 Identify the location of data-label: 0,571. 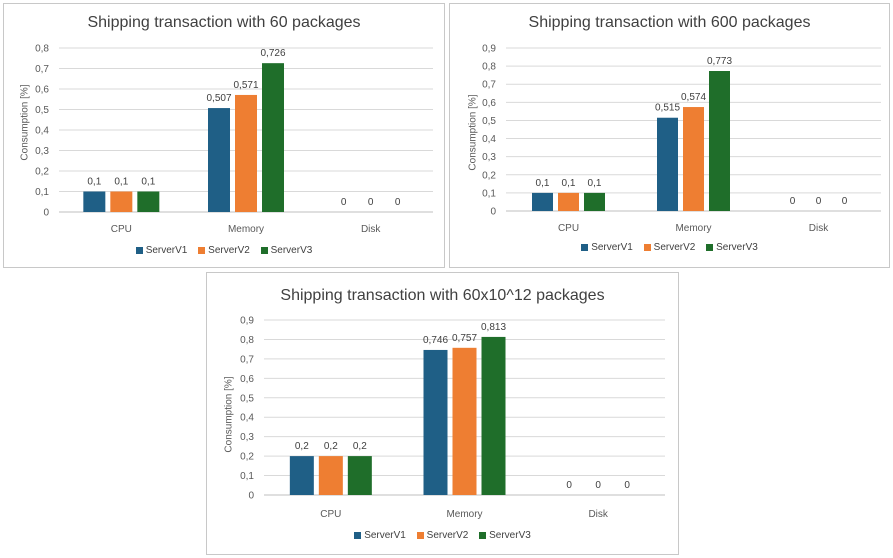
(245, 85).